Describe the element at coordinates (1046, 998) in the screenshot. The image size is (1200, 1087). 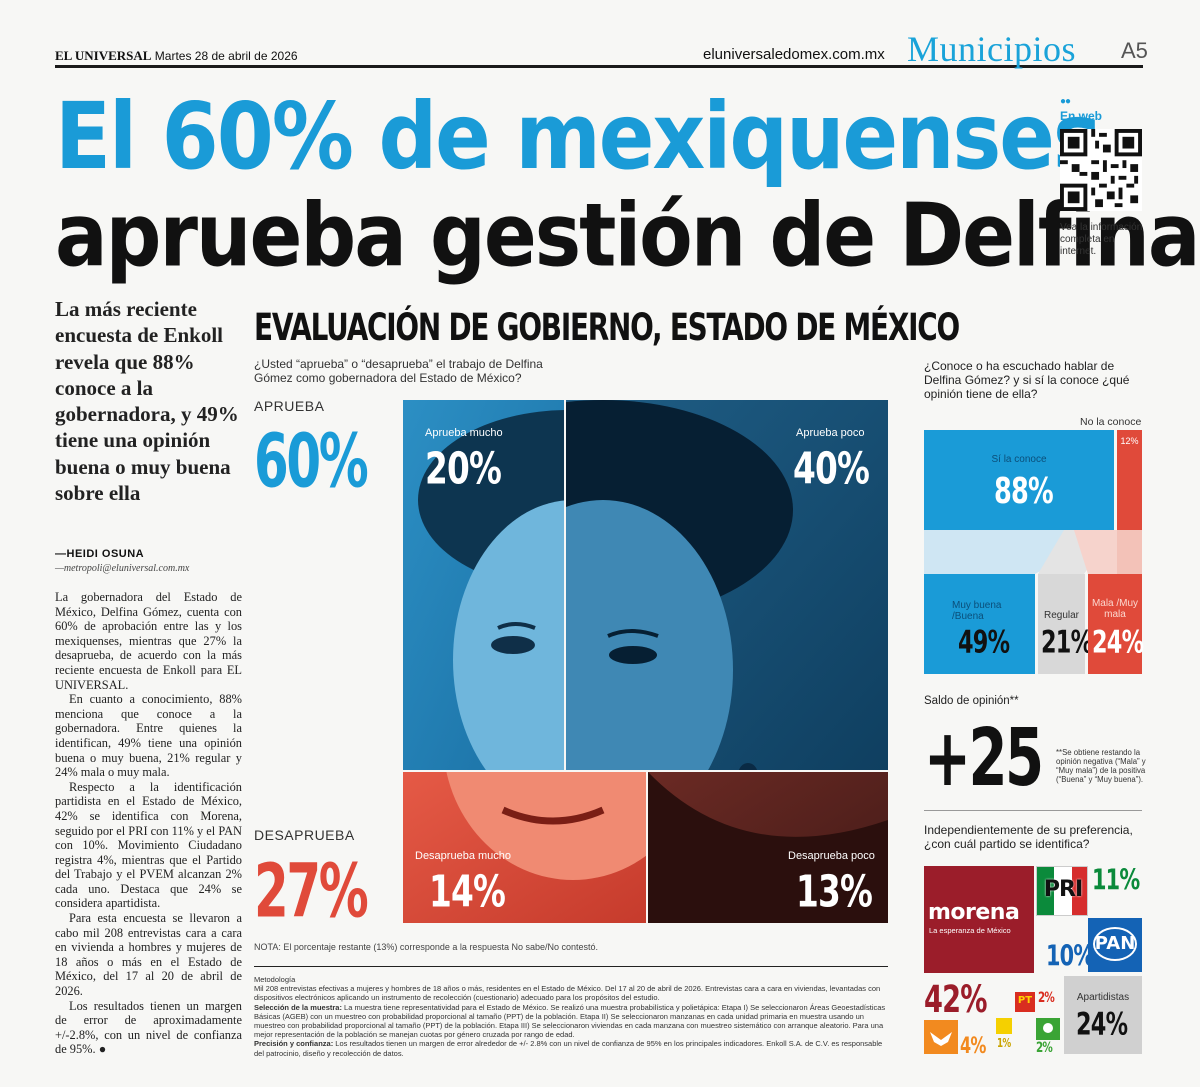
I see `pt-value: 2%` at that location.